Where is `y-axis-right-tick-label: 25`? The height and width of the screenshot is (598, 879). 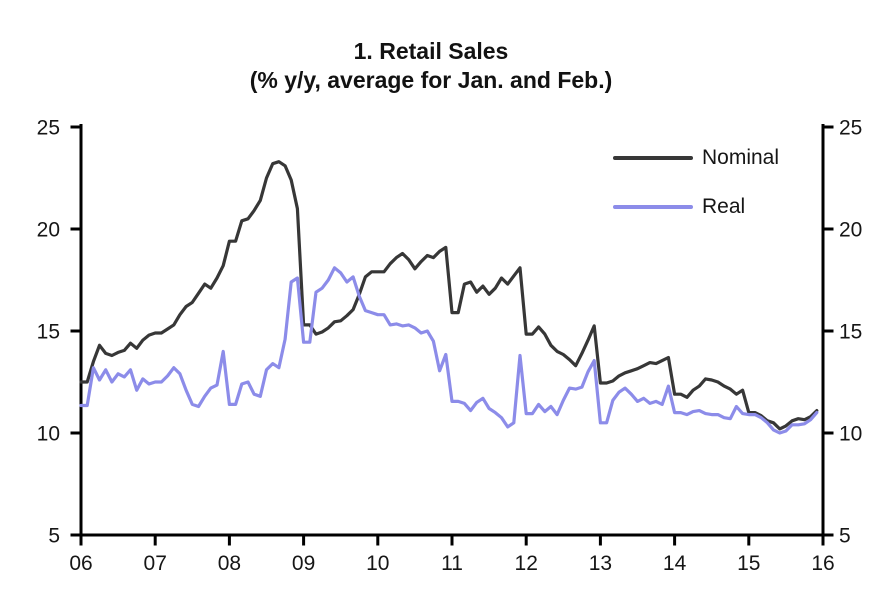 y-axis-right-tick-label: 25 is located at coordinates (850, 128).